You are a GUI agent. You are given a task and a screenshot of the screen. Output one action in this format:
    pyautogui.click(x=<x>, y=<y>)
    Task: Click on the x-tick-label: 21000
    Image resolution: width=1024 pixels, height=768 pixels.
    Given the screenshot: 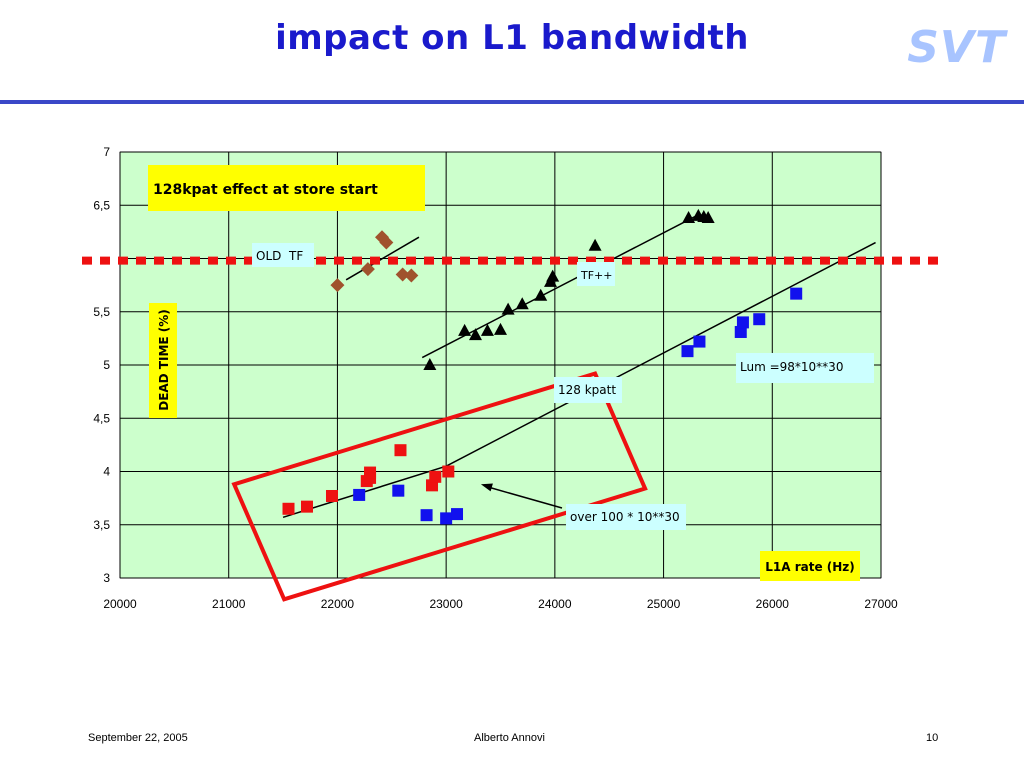 What is the action you would take?
    pyautogui.click(x=229, y=604)
    